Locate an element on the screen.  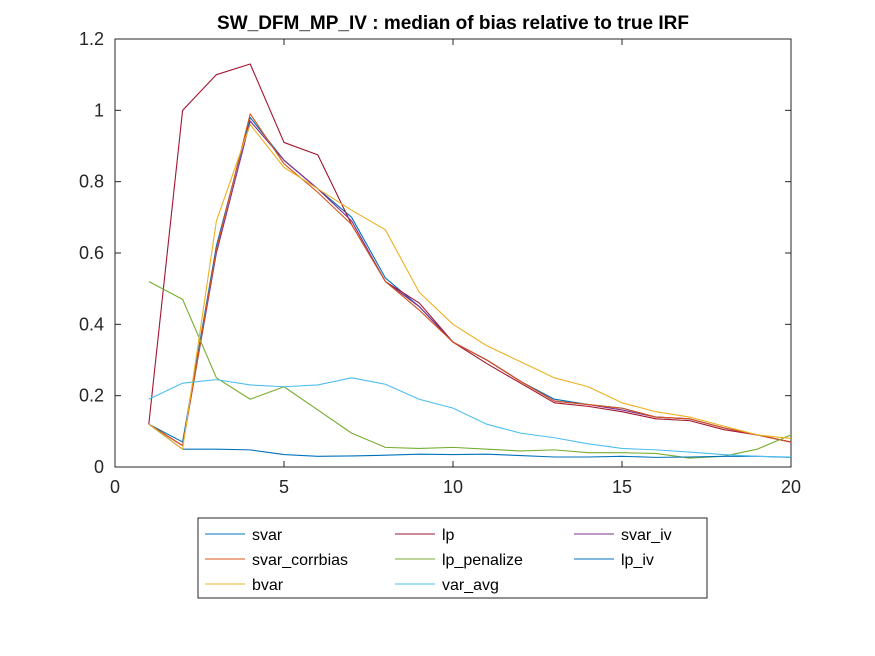
x-tick-label: 15 is located at coordinates (622, 487).